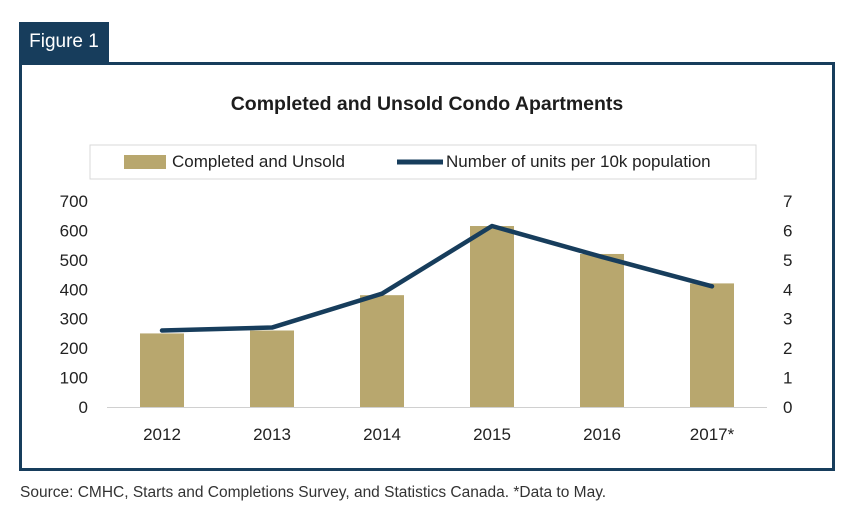 This screenshot has height=519, width=853. I want to click on y-right-tick-label: 5, so click(787, 260).